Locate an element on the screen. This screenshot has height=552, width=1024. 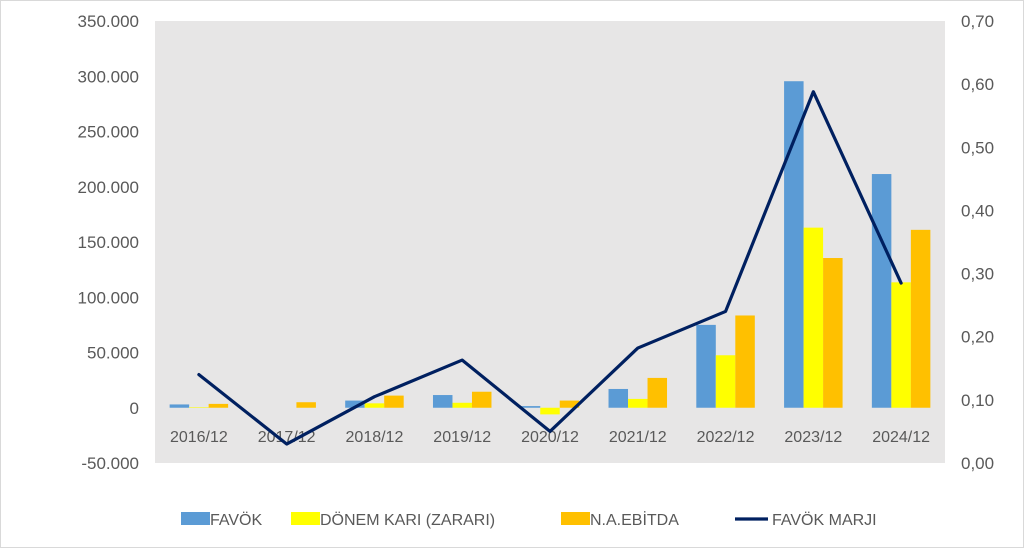
right-axis-tick-label: 0,00 is located at coordinates (977, 463).